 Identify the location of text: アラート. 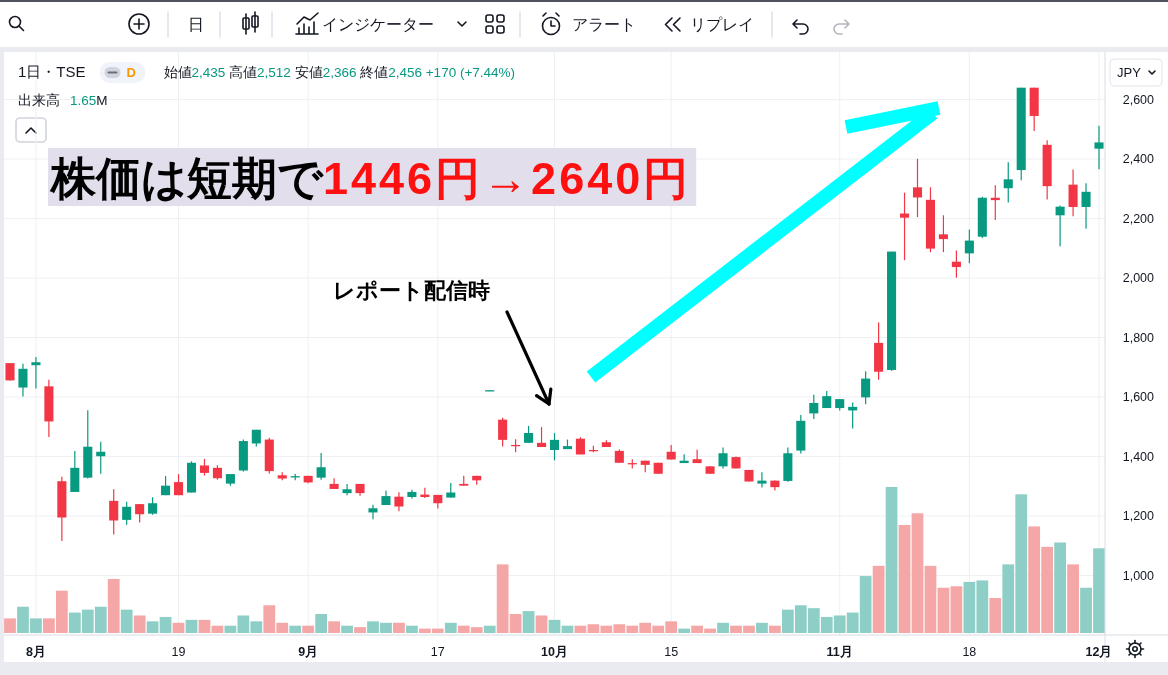
(604, 24).